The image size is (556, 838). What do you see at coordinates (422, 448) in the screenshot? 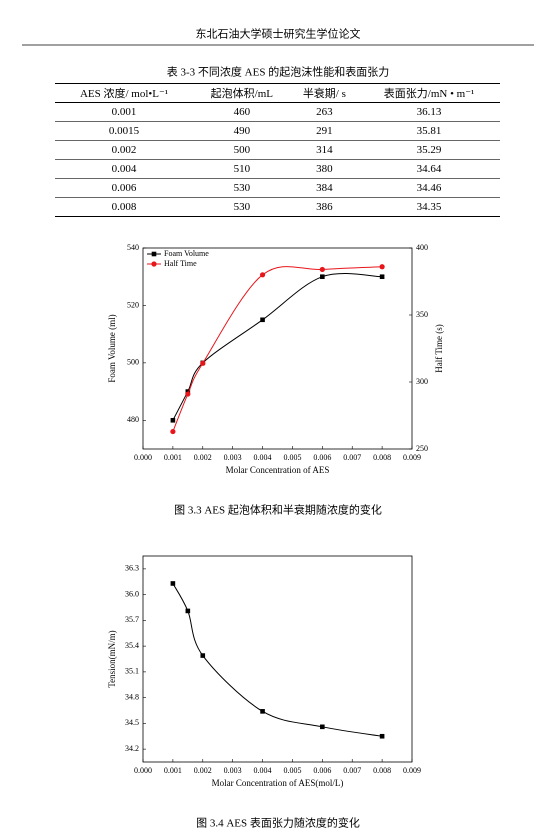
I see `y2-tick-label: 250` at bounding box center [422, 448].